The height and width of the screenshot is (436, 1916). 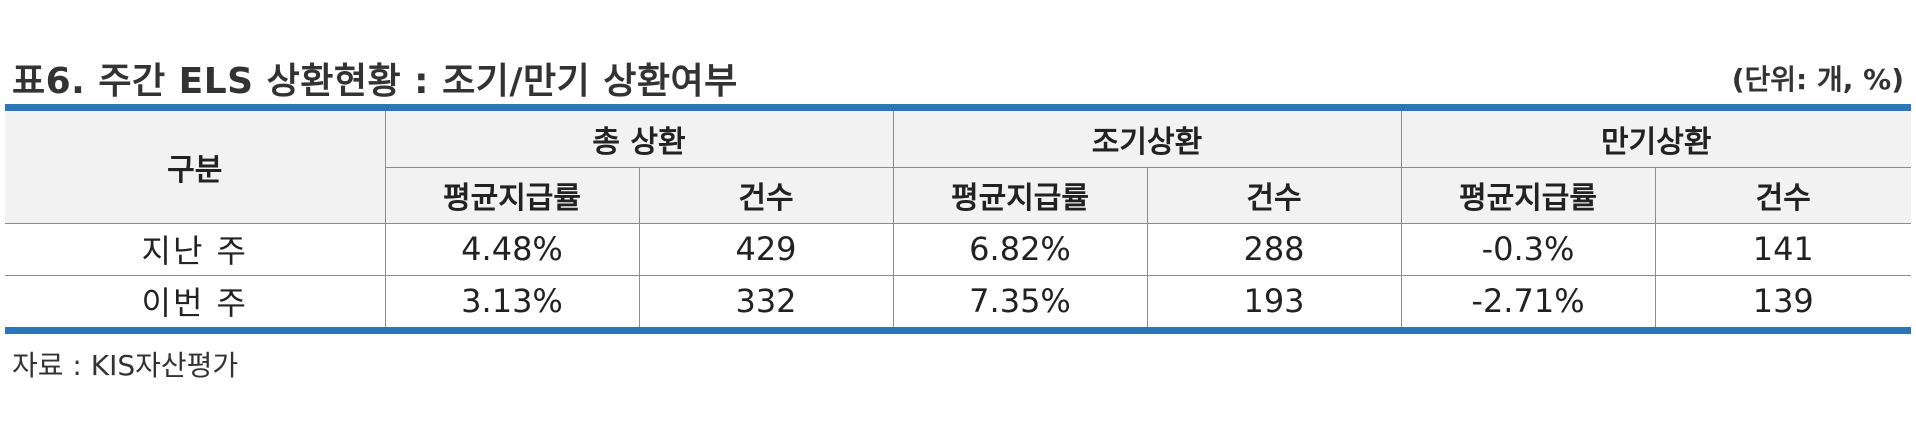 I want to click on table-cell: 6.82%, so click(x=1020, y=249).